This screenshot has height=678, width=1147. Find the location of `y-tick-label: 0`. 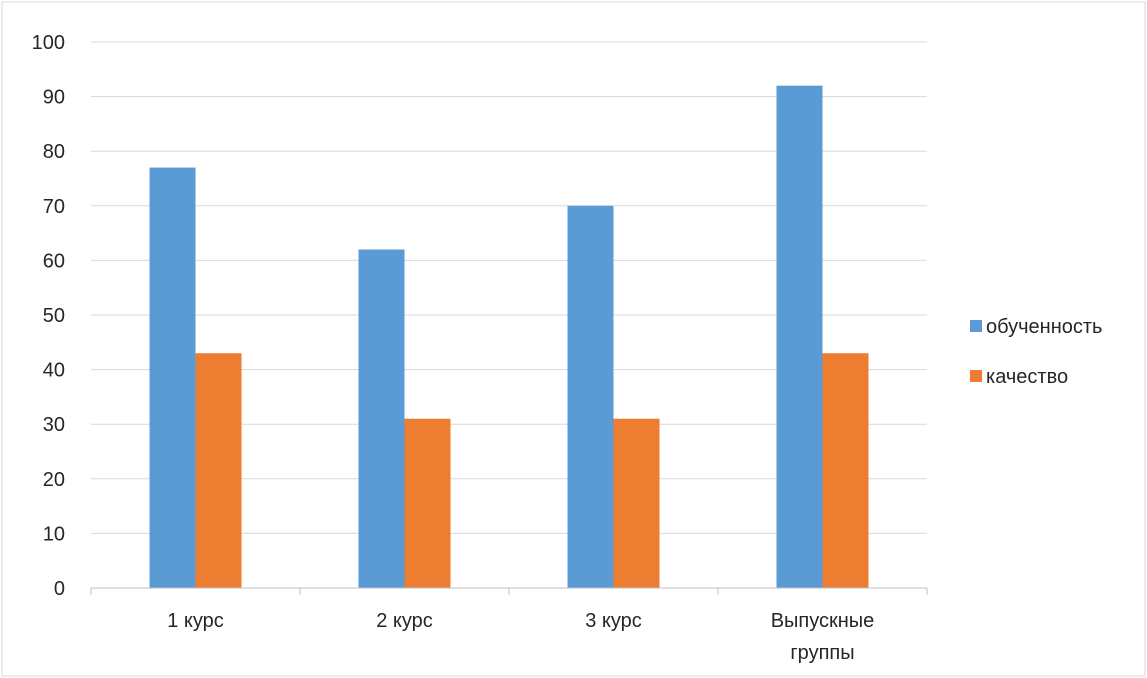

y-tick-label: 0 is located at coordinates (59, 589).